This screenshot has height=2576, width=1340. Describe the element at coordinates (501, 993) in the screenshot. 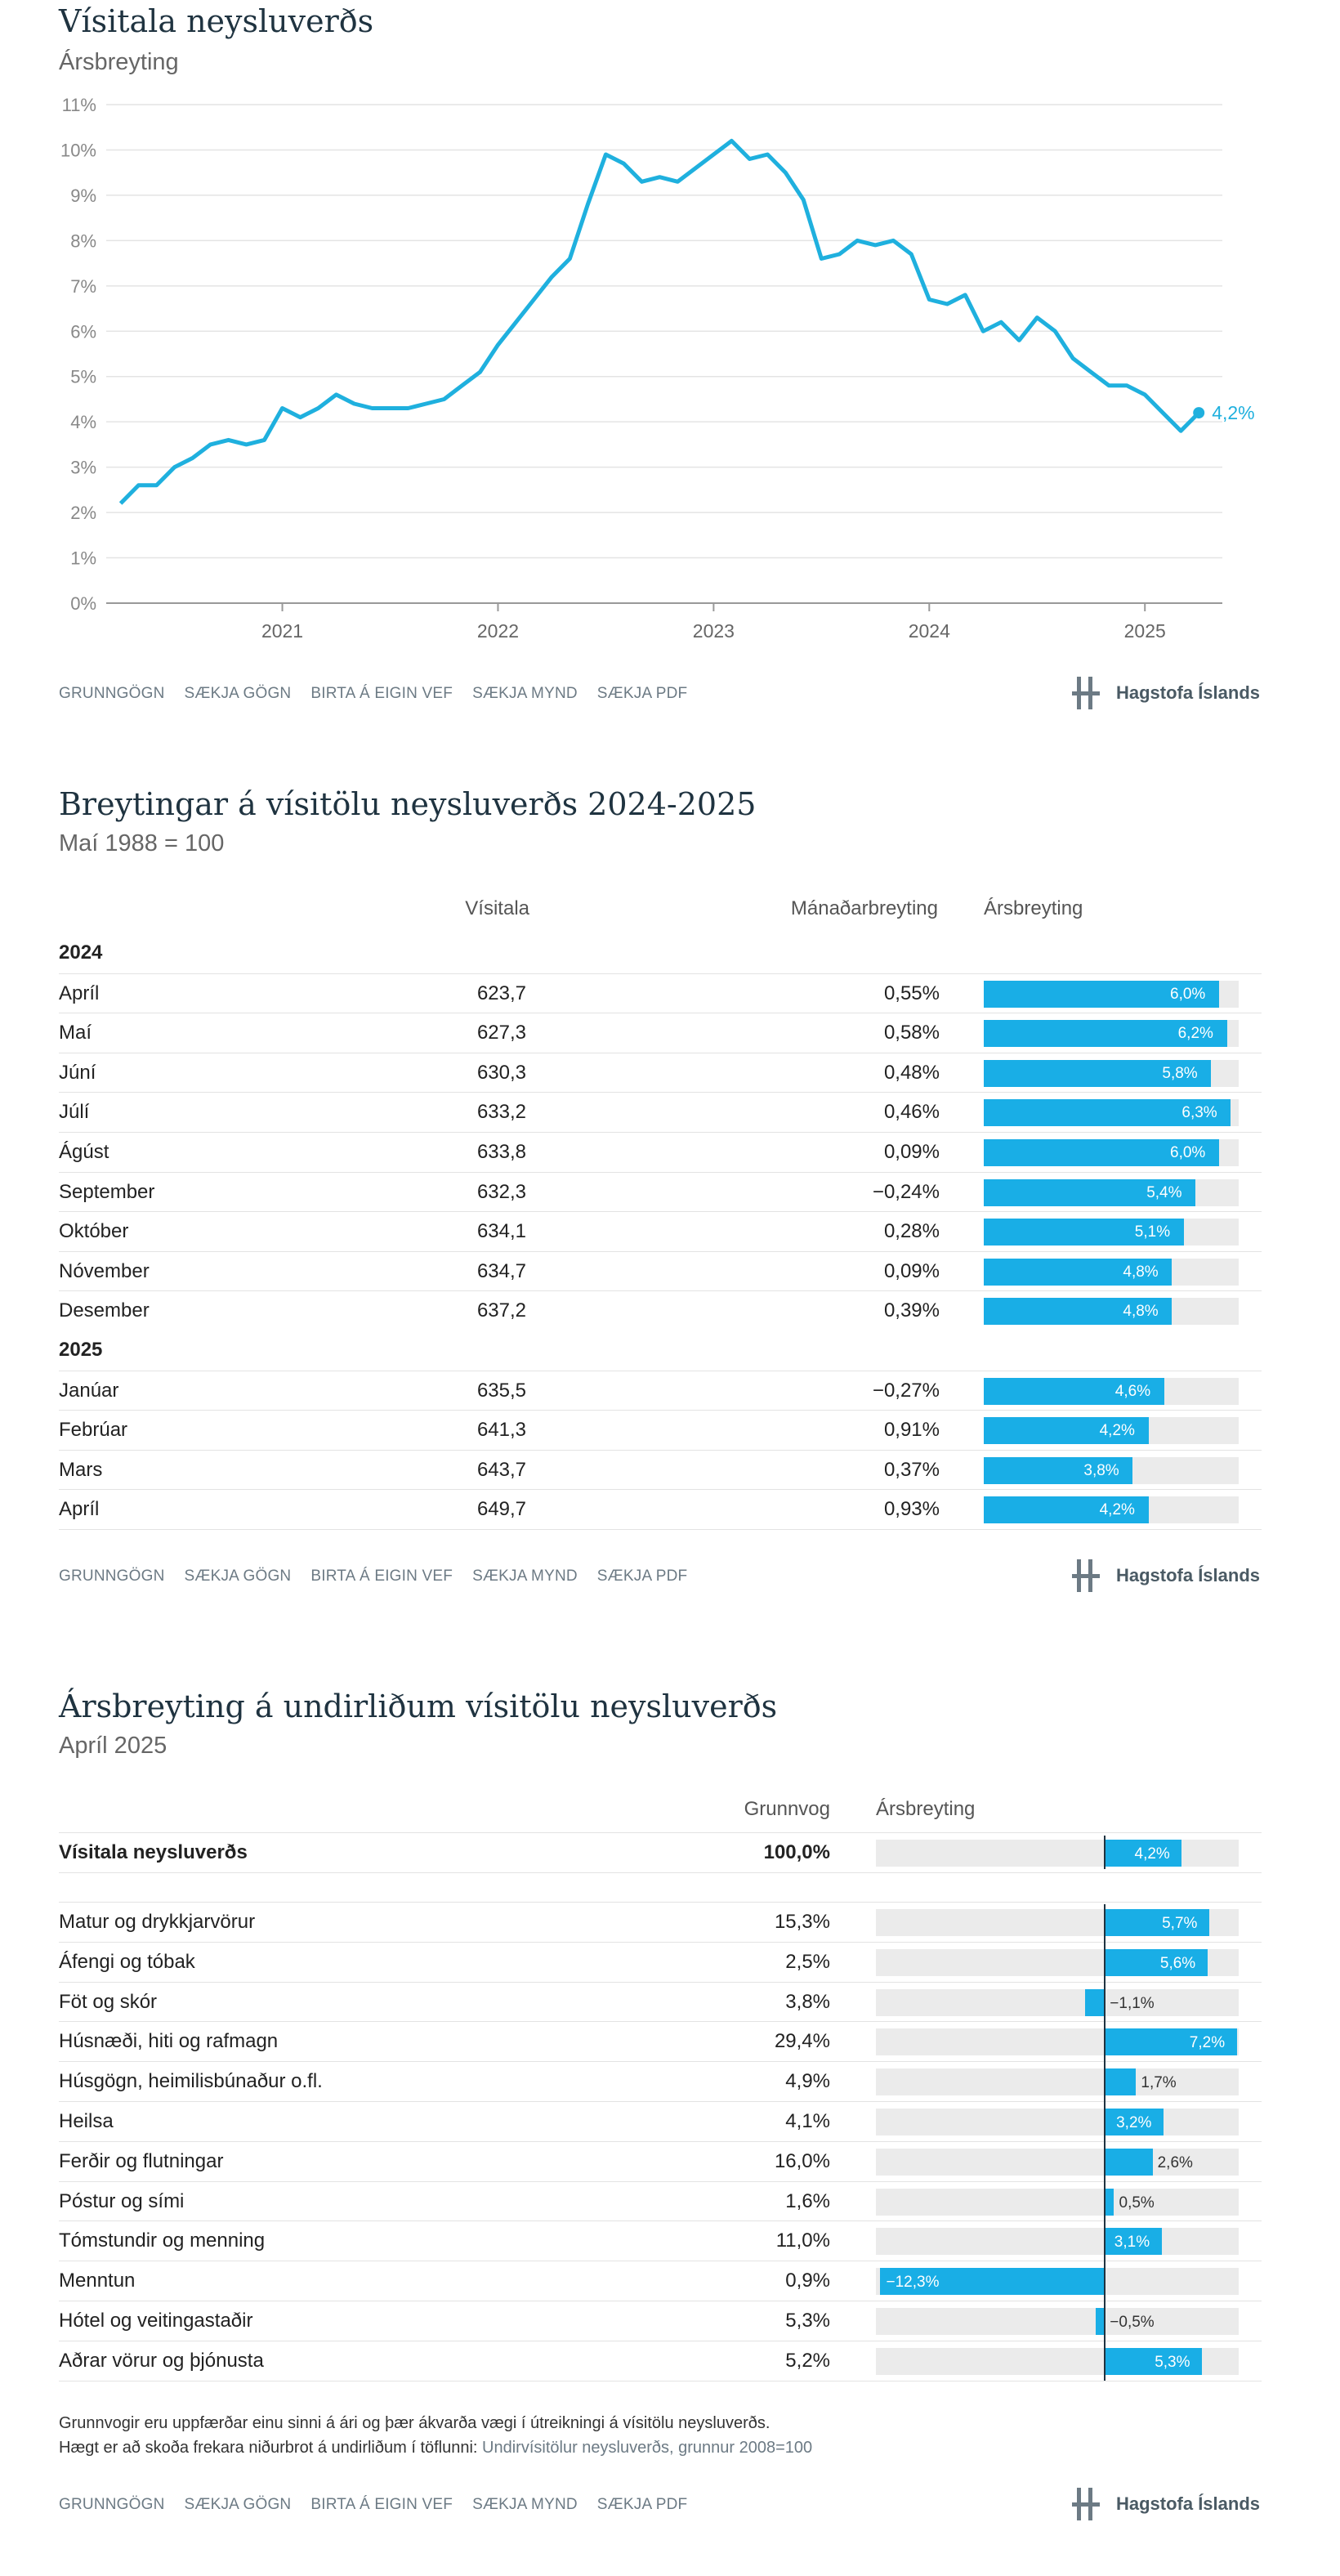

I see `row-index-value: 623,7` at that location.